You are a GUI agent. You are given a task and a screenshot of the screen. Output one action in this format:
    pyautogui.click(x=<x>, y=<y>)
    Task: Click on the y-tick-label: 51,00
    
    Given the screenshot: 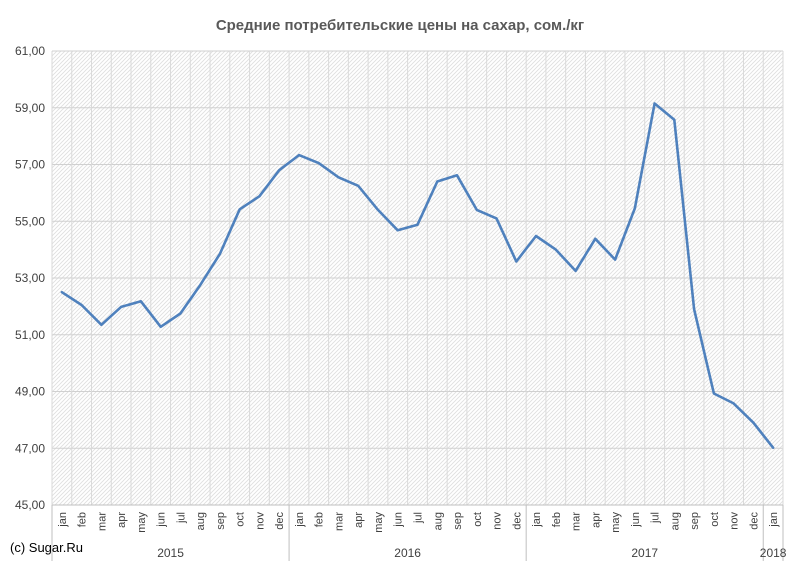 What is the action you would take?
    pyautogui.click(x=30, y=335)
    